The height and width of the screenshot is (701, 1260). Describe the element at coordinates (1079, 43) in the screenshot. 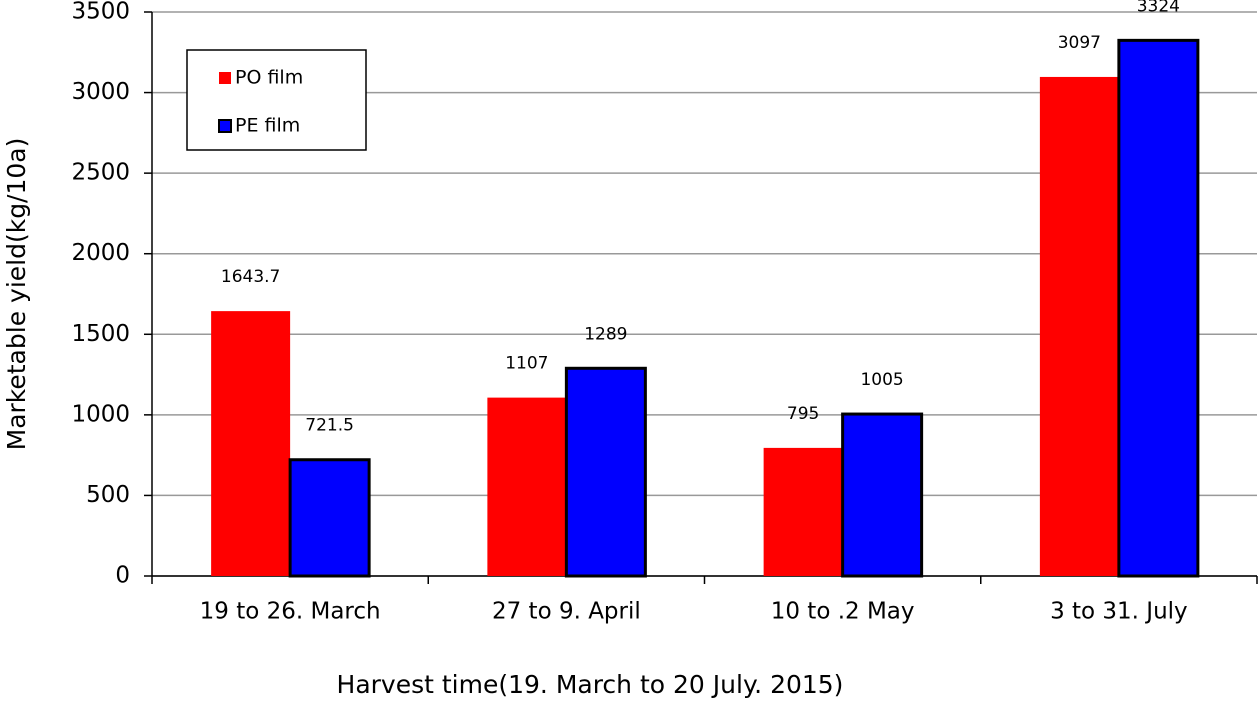

I see `value-label: 3097` at that location.